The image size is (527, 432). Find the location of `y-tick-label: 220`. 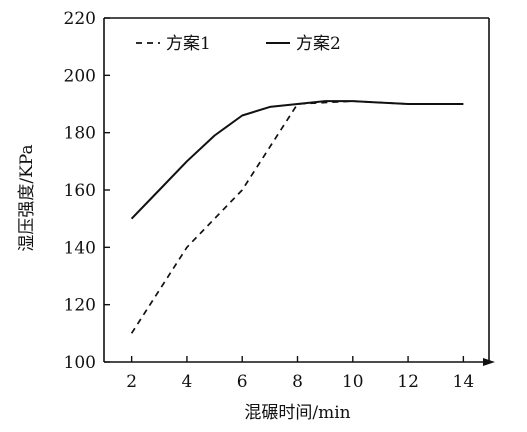

y-tick-label: 220 is located at coordinates (80, 19).